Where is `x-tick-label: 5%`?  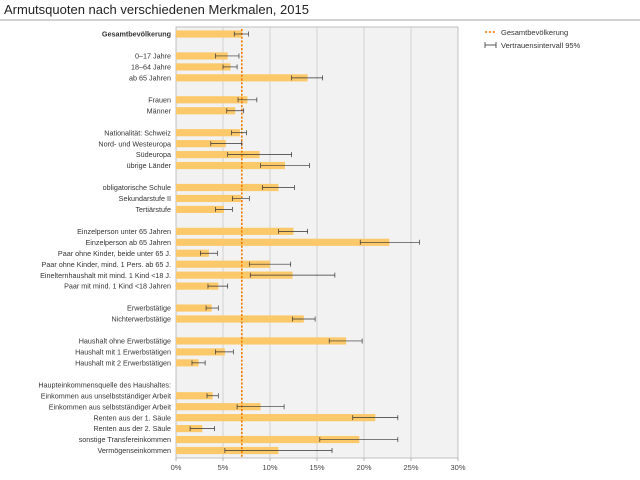 x-tick-label: 5% is located at coordinates (223, 467).